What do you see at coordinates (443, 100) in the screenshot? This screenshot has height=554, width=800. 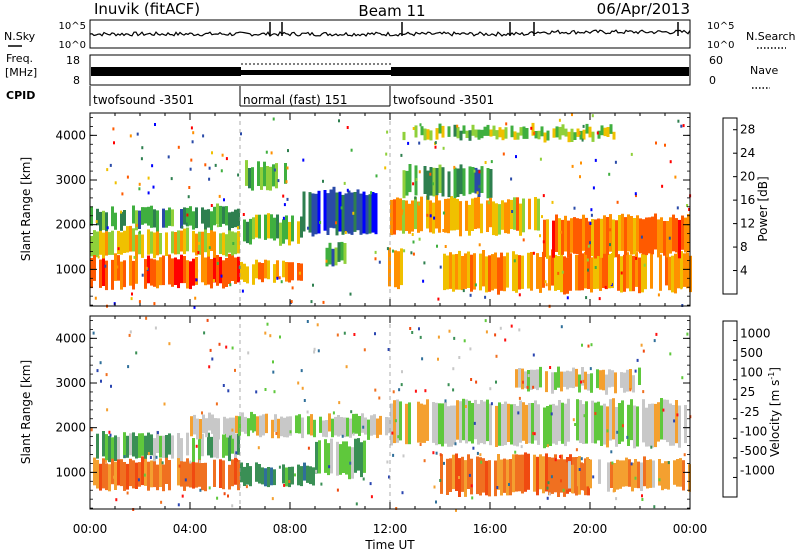 I see `cpid-segment-label: twofsound -3501` at bounding box center [443, 100].